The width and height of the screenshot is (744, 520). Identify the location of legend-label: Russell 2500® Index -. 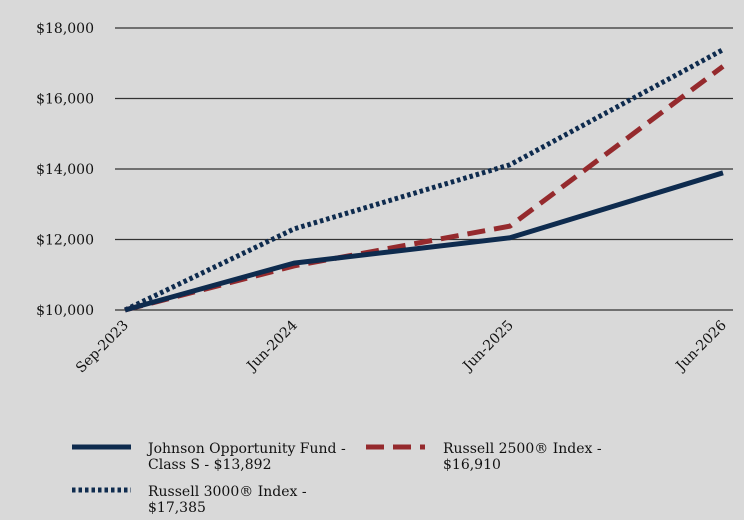
(522, 449).